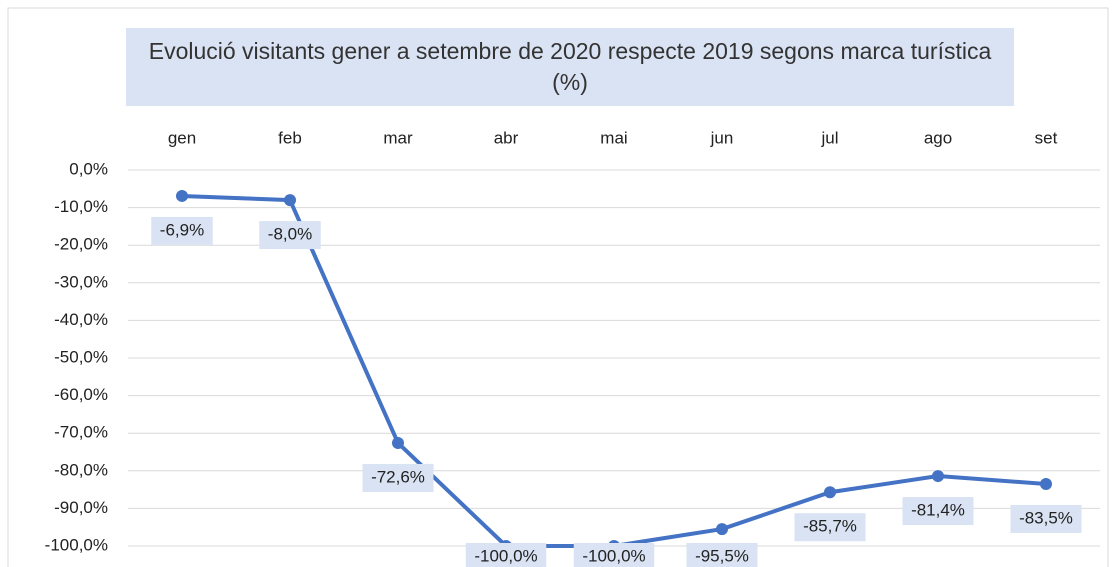  Describe the element at coordinates (81, 432) in the screenshot. I see `y-tick-label: -70,0%` at that location.